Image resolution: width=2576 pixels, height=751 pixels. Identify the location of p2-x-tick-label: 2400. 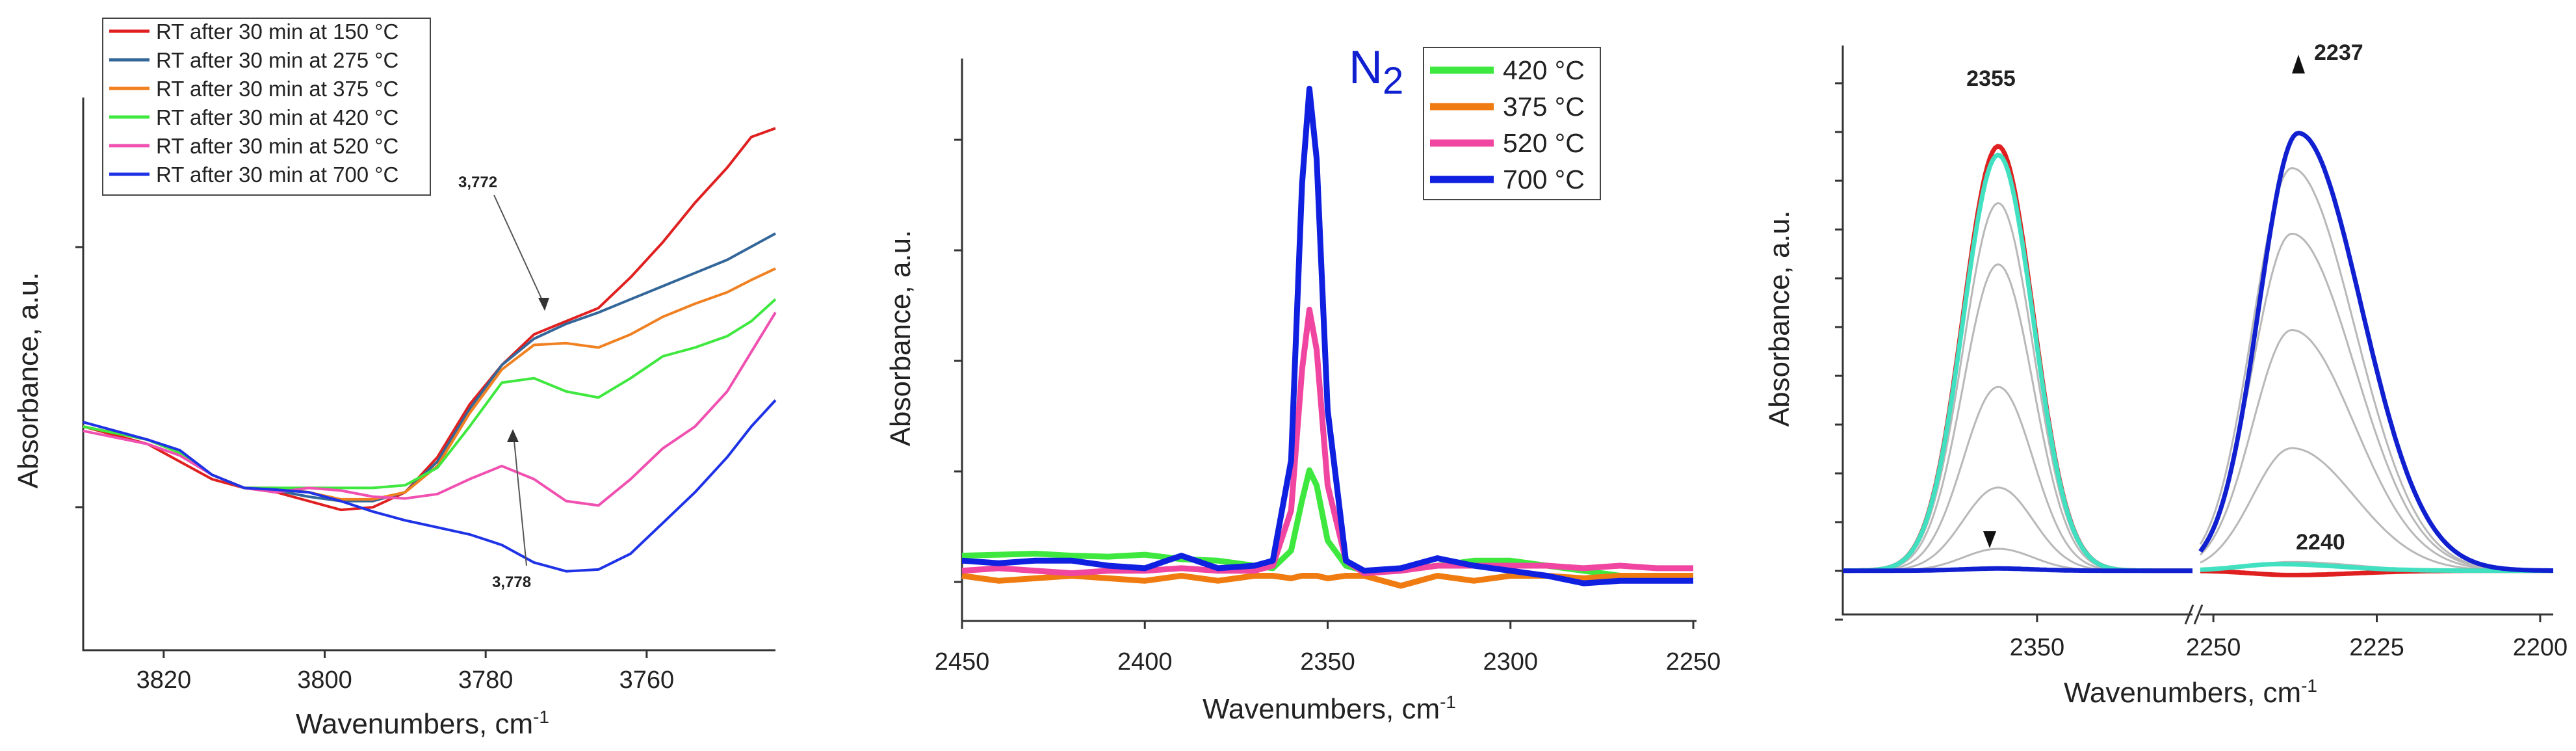
(1145, 662).